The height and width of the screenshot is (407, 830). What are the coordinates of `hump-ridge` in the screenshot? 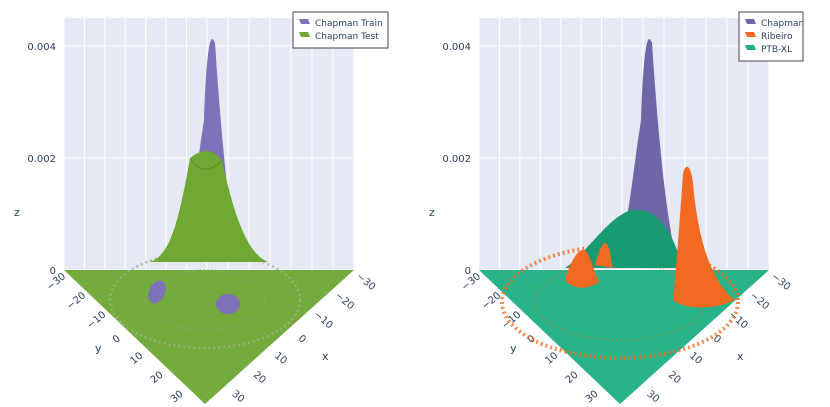 It's located at (206, 164).